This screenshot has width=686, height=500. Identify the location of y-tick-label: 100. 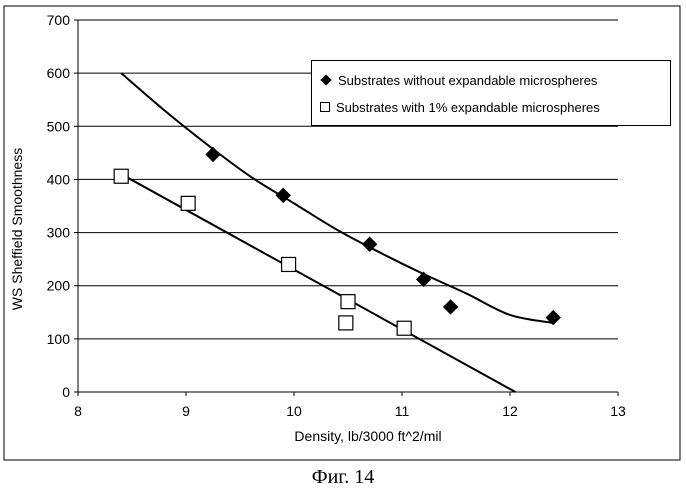
(59, 339).